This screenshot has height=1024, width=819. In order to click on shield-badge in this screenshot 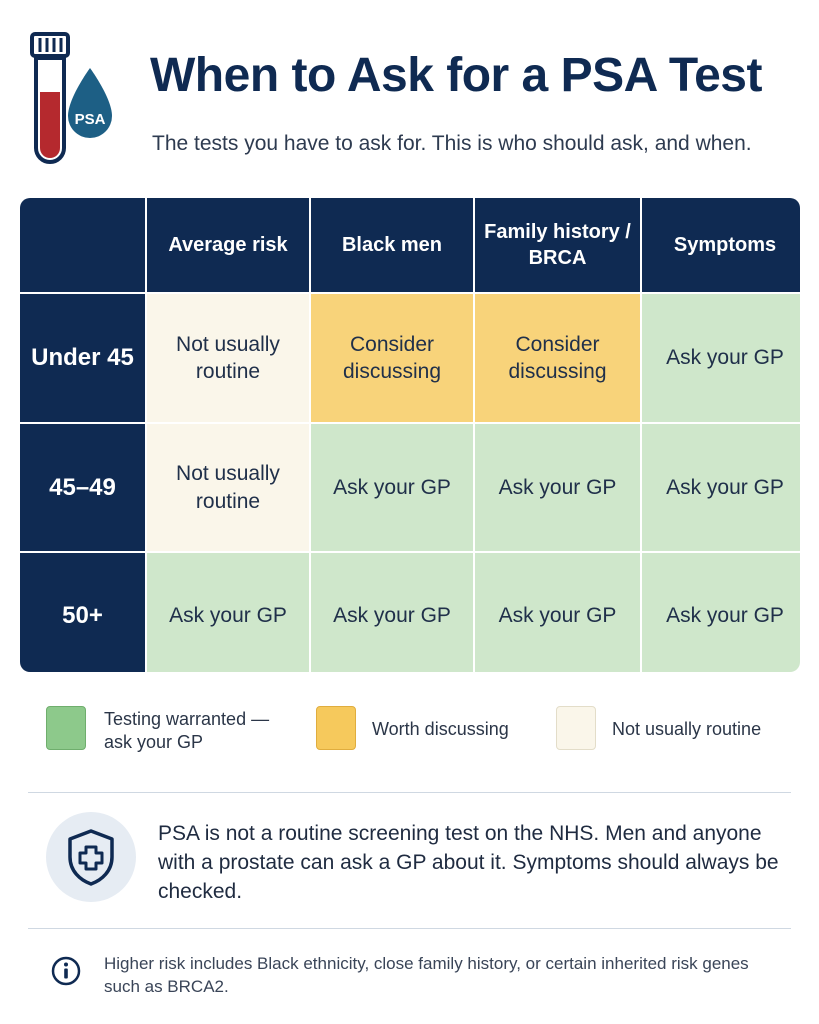, I will do `click(91, 857)`.